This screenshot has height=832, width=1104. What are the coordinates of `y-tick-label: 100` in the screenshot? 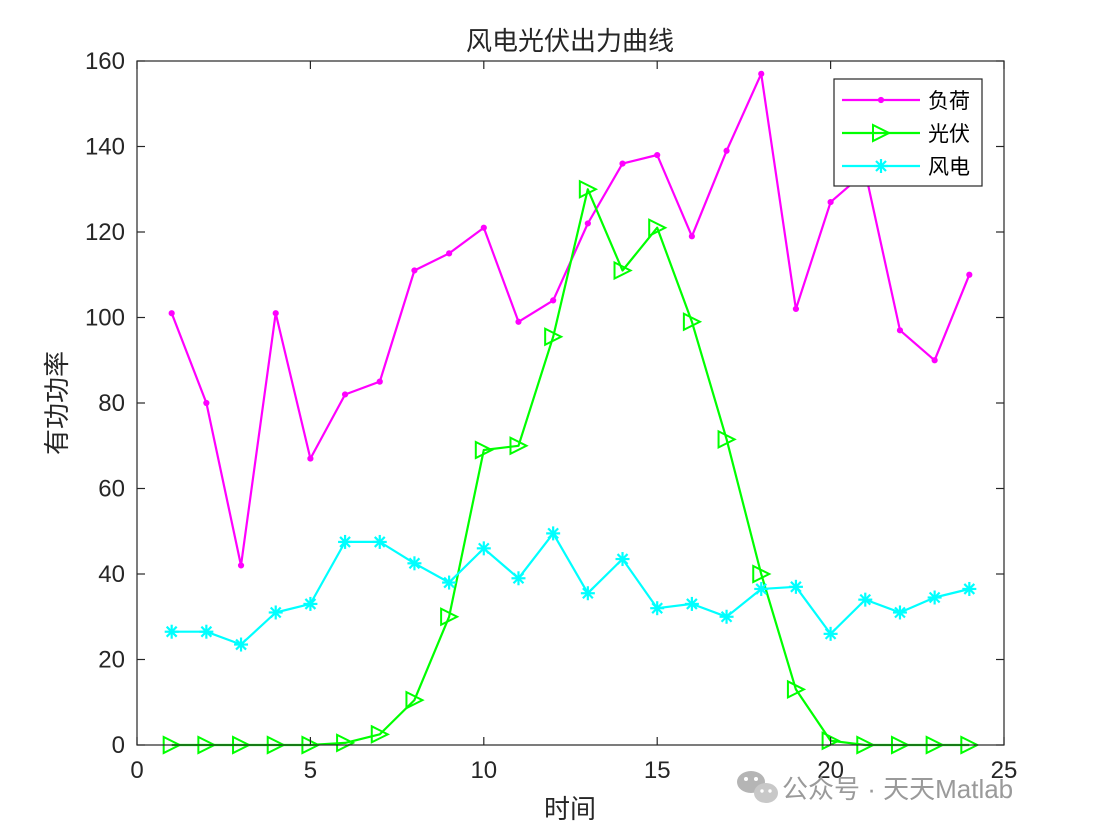 It's located at (105, 318).